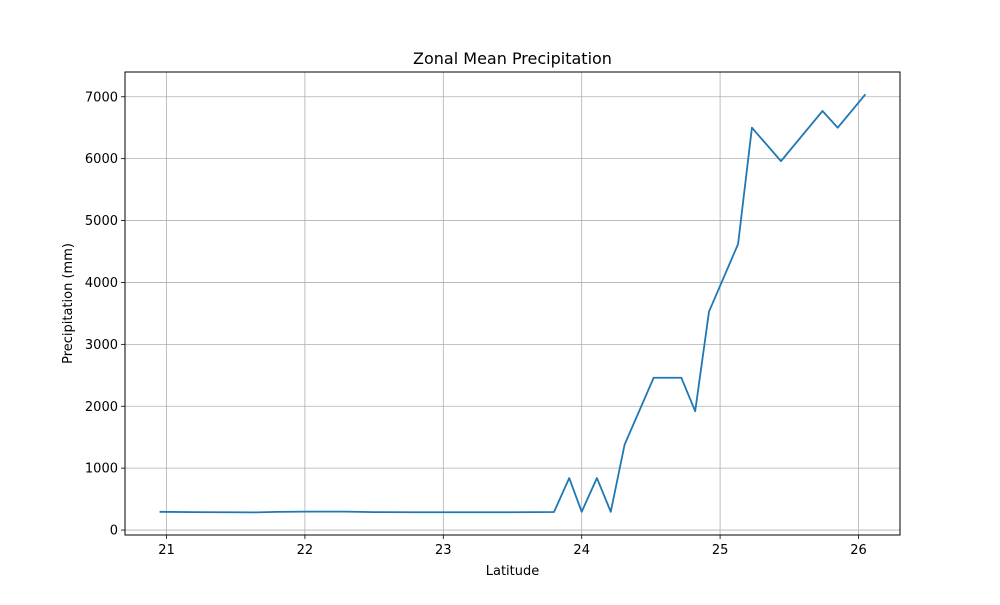 This screenshot has height=605, width=1000. What do you see at coordinates (858, 550) in the screenshot?
I see `x-tick-label: 26` at bounding box center [858, 550].